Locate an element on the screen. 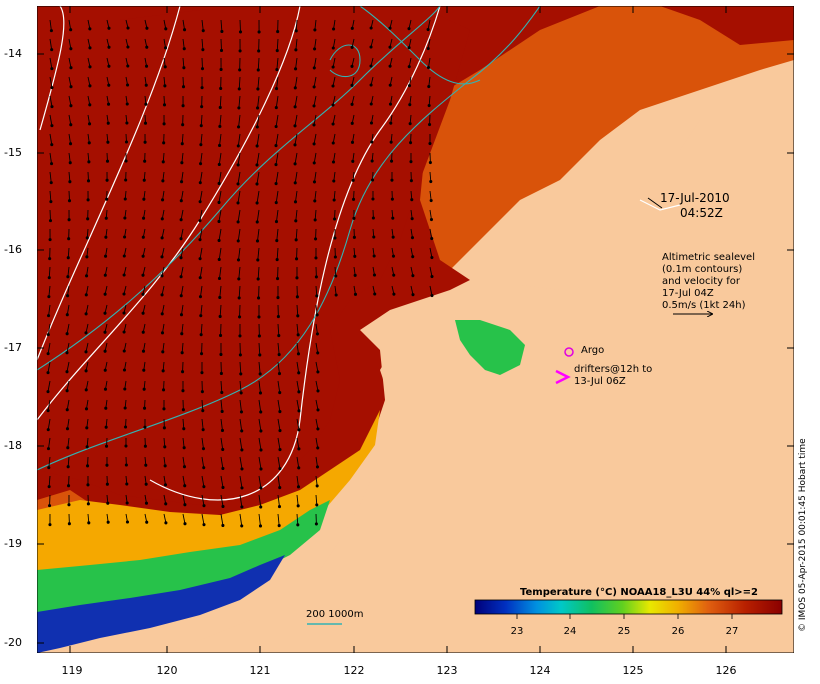  altimetry-line: Altimetric sealevel is located at coordinates (708, 258).